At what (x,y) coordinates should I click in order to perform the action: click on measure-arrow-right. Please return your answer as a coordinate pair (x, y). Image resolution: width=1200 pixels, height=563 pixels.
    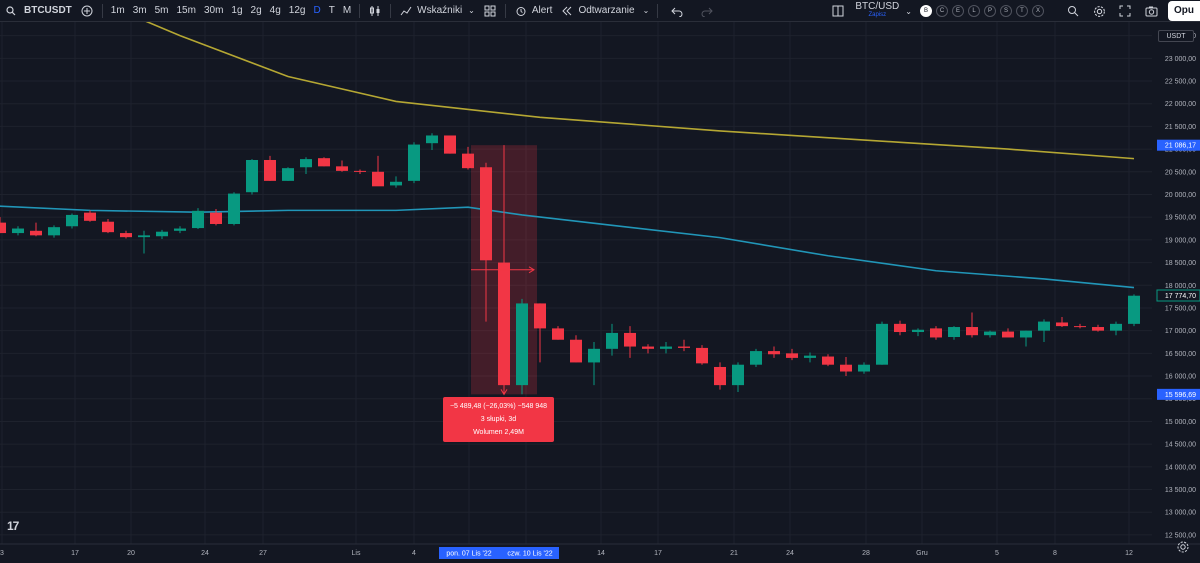
    Looking at the image, I should click on (531, 270).